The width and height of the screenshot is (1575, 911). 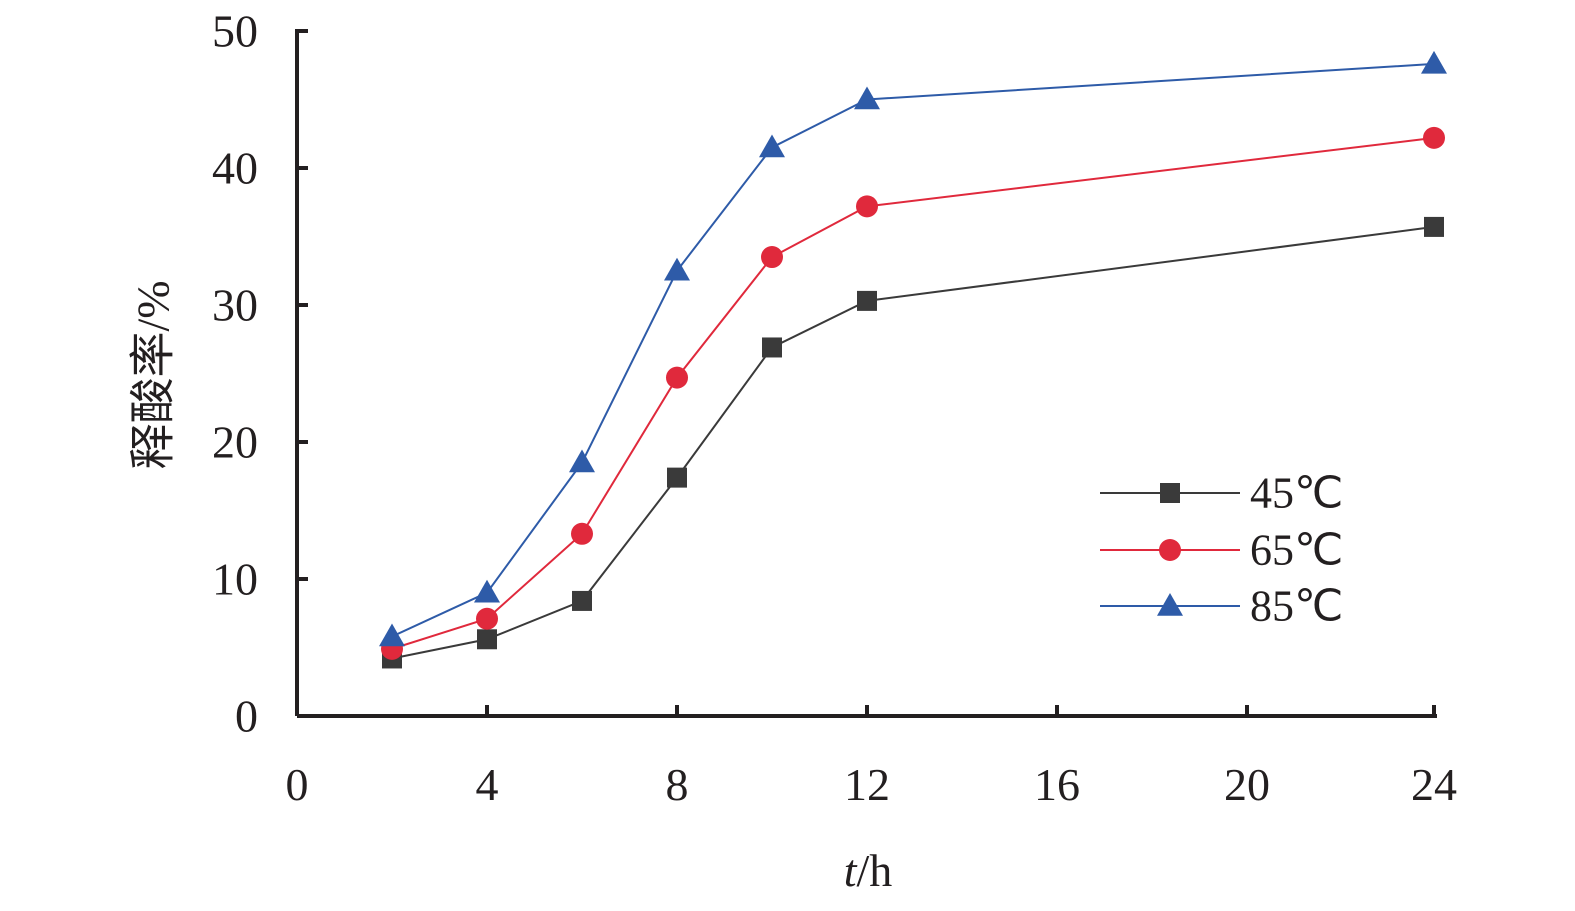 I want to click on legend: 45℃ 65℃ 85℃, so click(x=1221, y=550).